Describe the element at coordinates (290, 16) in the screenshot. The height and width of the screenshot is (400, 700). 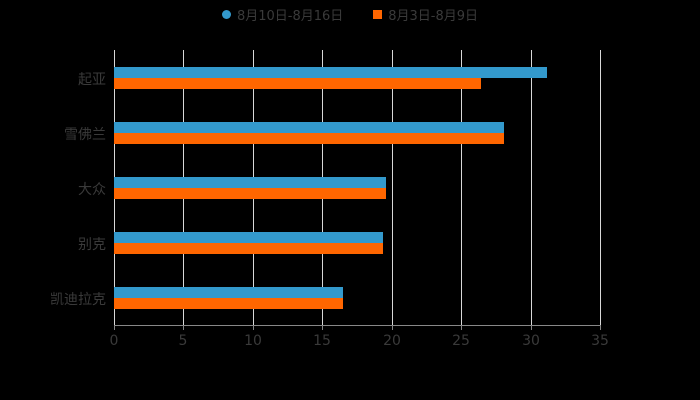
I see `legend-label: 8月10日-8月16日` at that location.